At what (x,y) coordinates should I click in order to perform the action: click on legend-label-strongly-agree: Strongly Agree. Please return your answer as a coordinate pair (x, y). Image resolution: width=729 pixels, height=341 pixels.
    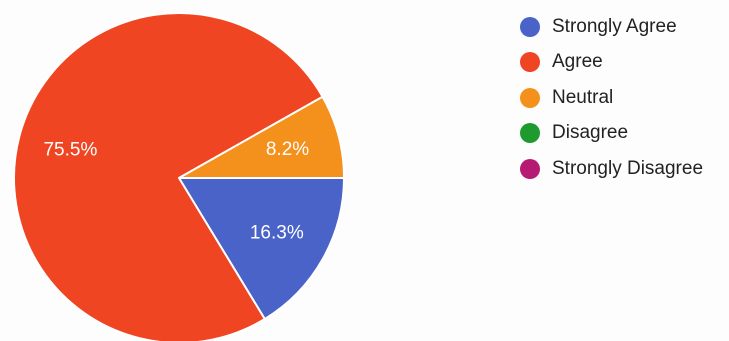
    Looking at the image, I should click on (614, 26).